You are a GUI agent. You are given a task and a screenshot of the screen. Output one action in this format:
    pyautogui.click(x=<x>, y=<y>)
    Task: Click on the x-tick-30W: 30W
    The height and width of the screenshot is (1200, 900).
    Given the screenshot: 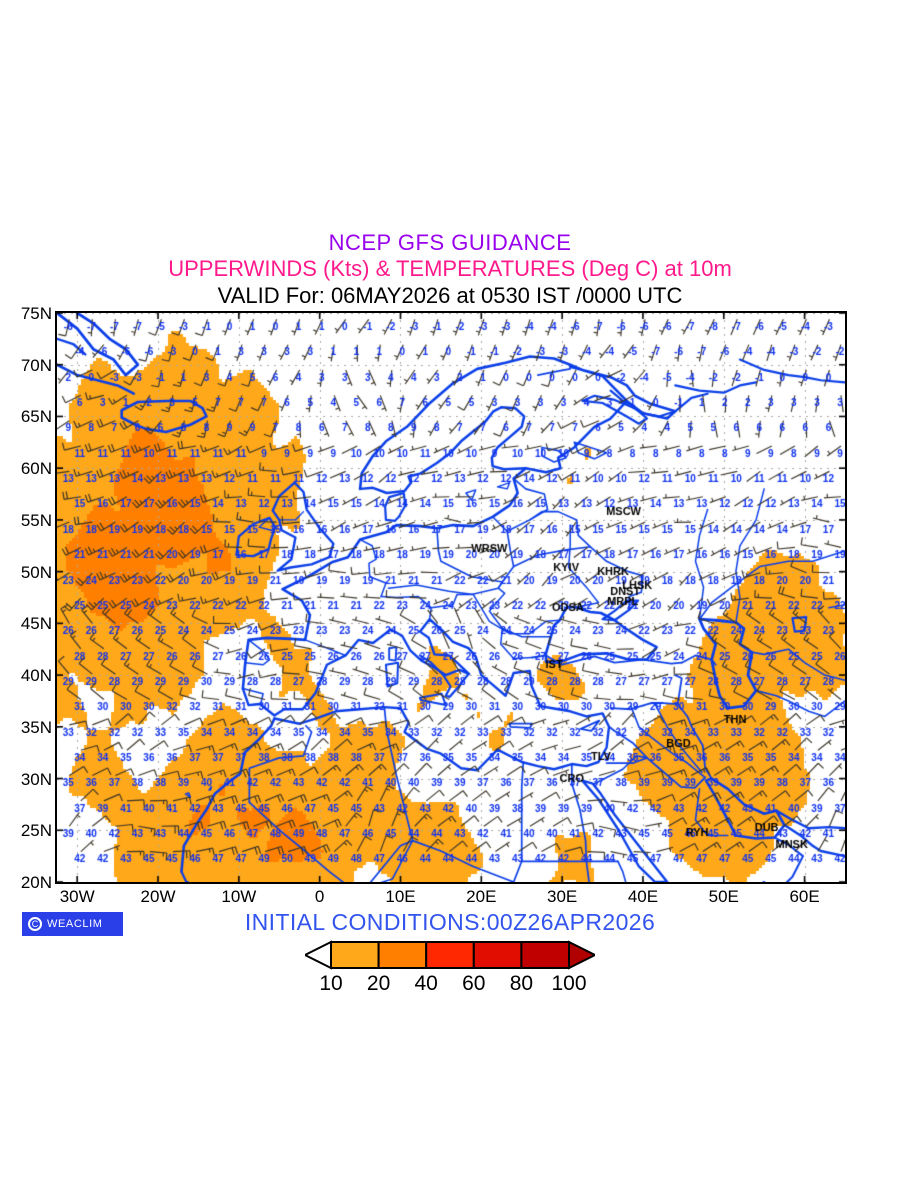 What is the action you would take?
    pyautogui.click(x=77, y=896)
    